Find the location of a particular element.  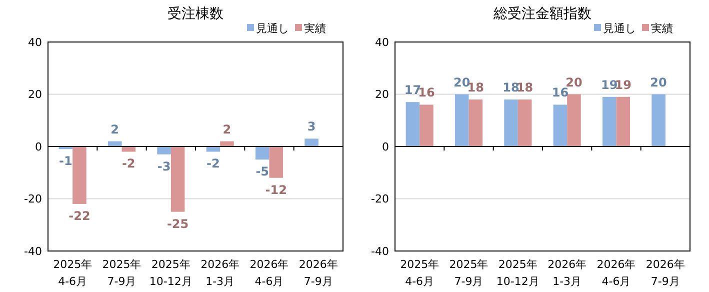

data-label: -25 is located at coordinates (177, 223).